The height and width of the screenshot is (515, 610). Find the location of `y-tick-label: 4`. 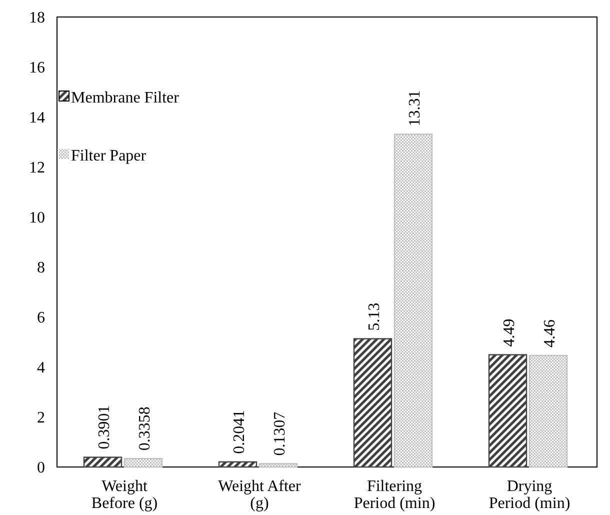

y-tick-label: 4 is located at coordinates (41, 368).